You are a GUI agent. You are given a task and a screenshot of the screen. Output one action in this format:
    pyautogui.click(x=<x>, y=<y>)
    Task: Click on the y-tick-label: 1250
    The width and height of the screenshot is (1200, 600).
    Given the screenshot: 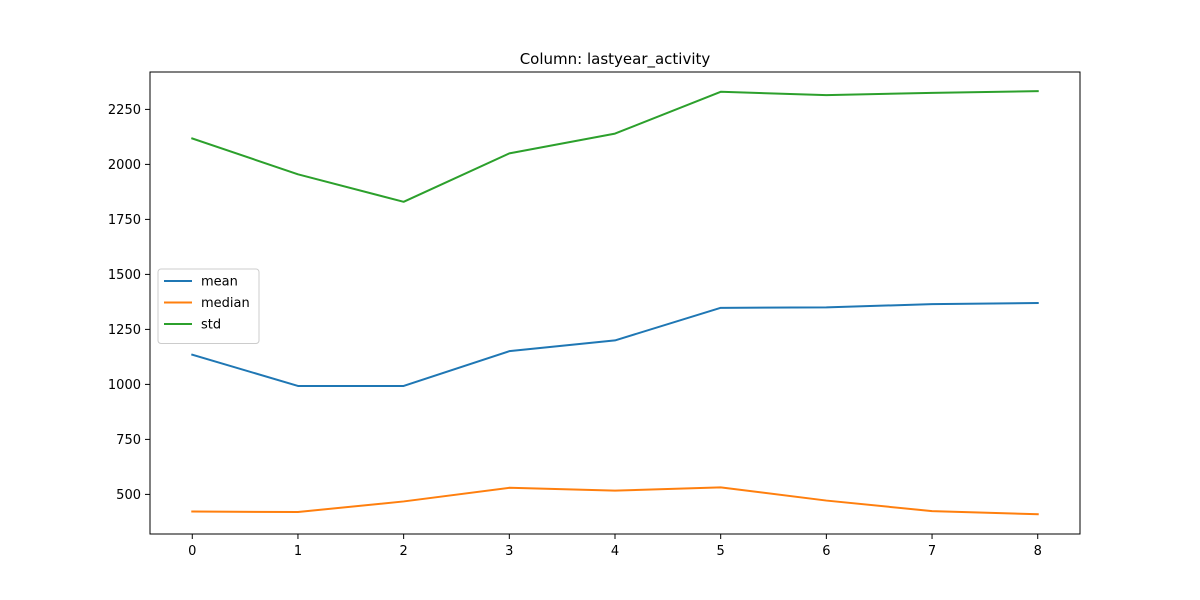 What is the action you would take?
    pyautogui.click(x=124, y=330)
    